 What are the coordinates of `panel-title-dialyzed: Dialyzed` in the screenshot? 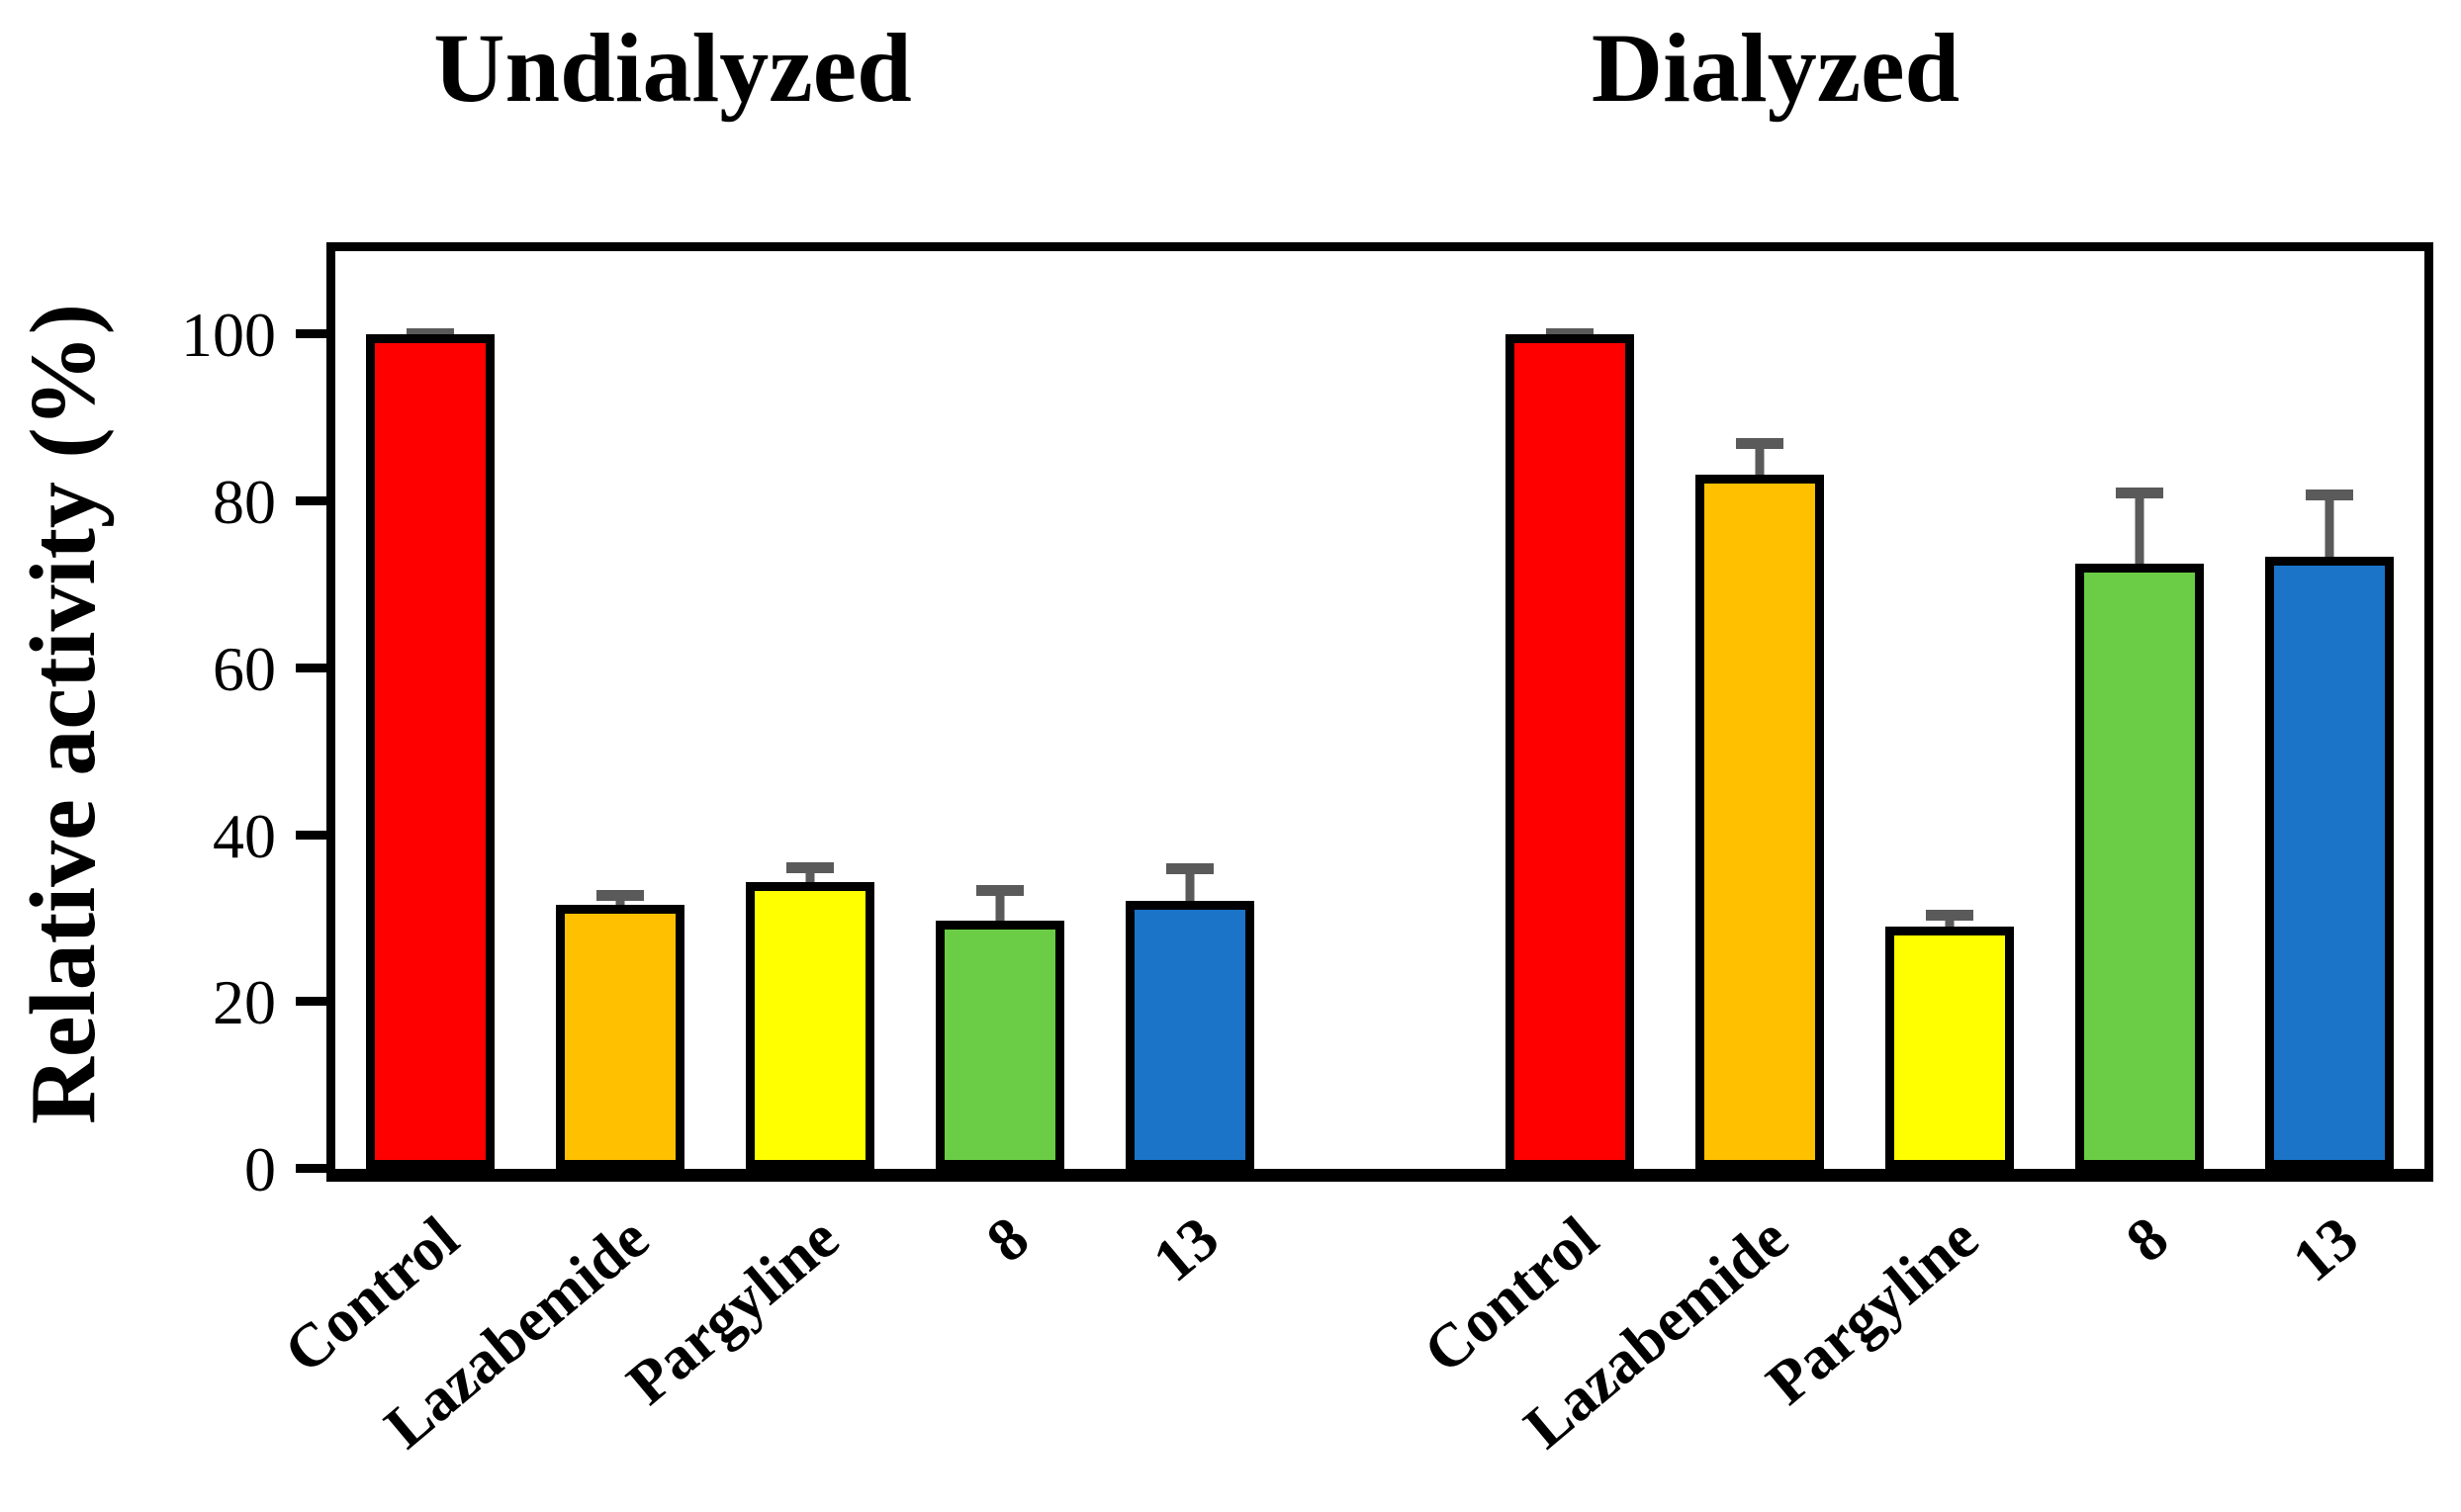 It's located at (1775, 68).